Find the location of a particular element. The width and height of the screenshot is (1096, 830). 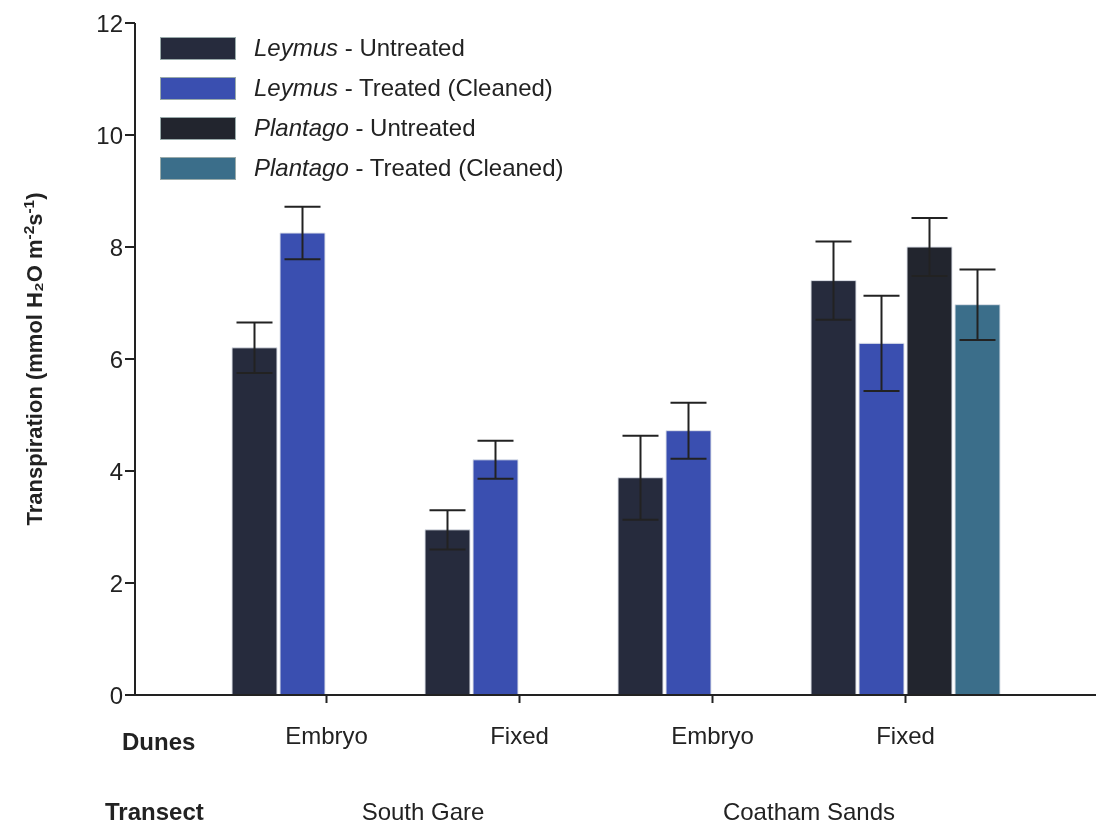

text: Dunes is located at coordinates (159, 742).